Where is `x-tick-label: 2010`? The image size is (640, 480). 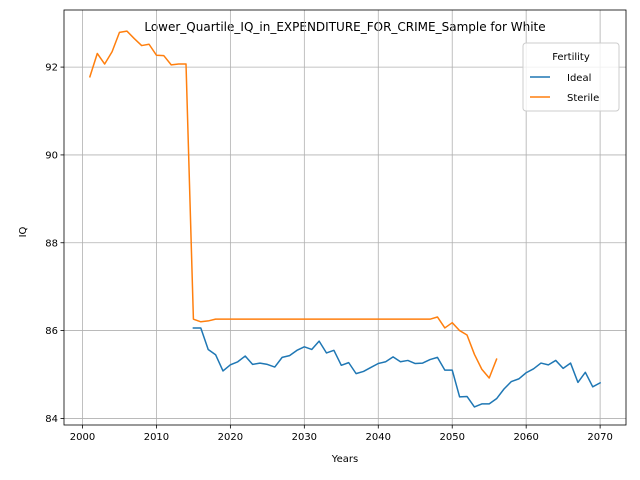
x-tick-label: 2010 is located at coordinates (156, 437).